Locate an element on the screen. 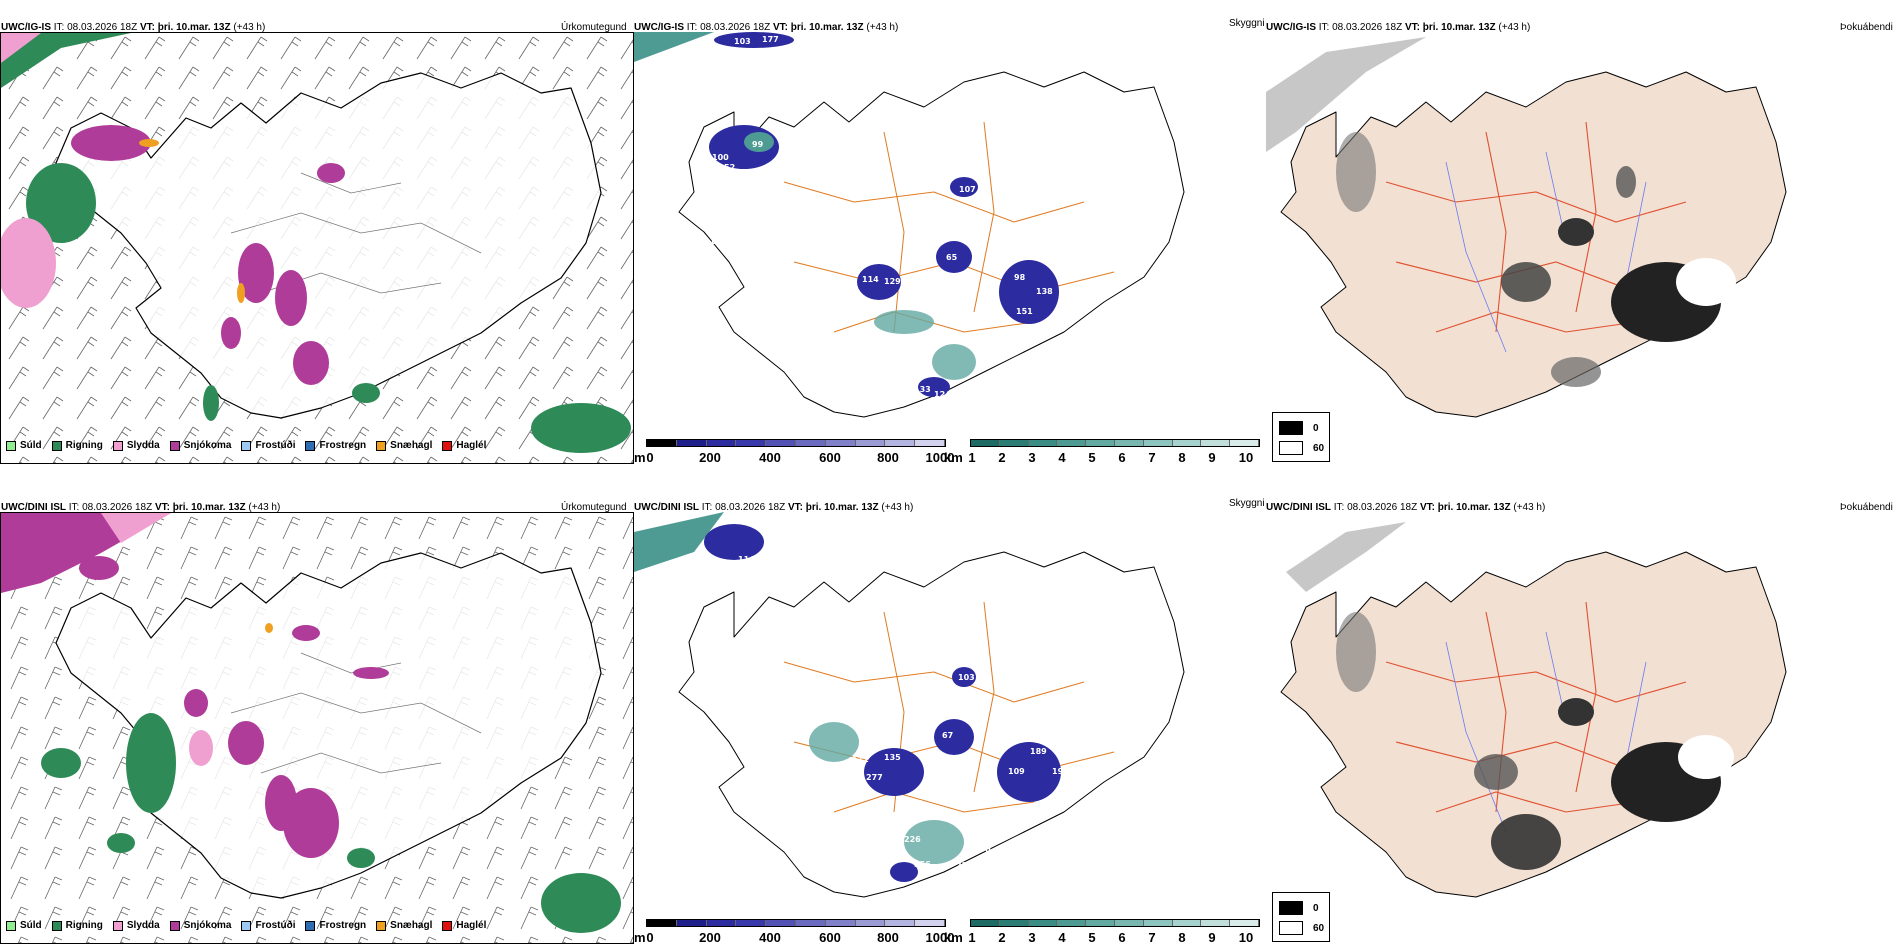  height-label: 107 is located at coordinates (967, 189).